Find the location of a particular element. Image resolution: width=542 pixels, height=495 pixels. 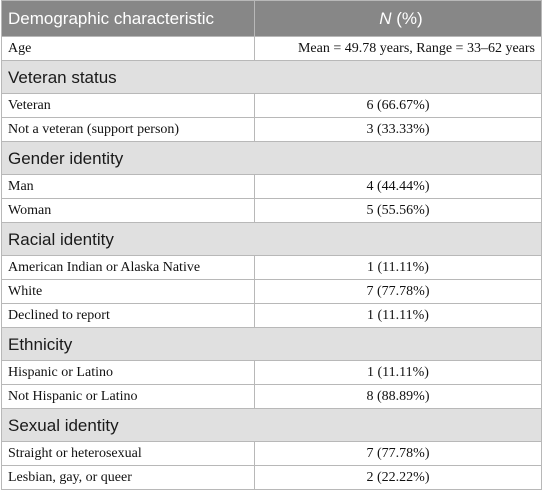

table-row: Declined to report 1 (11.11%) is located at coordinates (271, 315).